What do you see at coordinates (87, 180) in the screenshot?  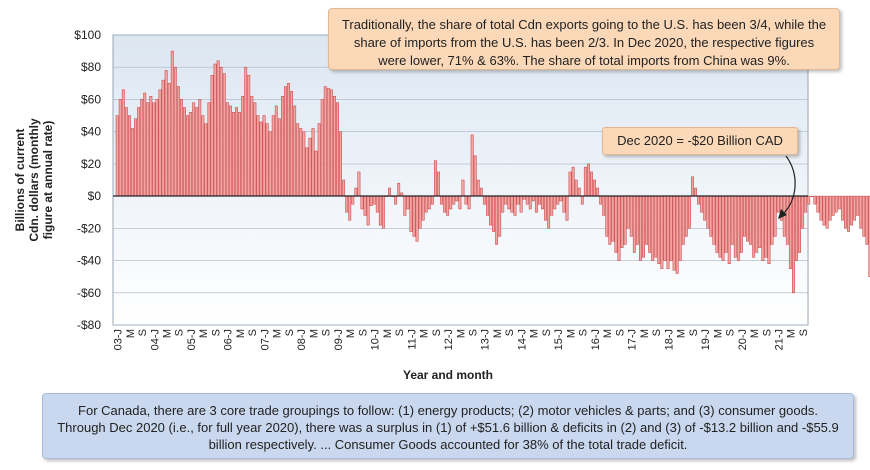 I see `y-tick-labels: $100 $80 $60 $40 $20 $0 -$20 -$40 -$60 -$80` at bounding box center [87, 180].